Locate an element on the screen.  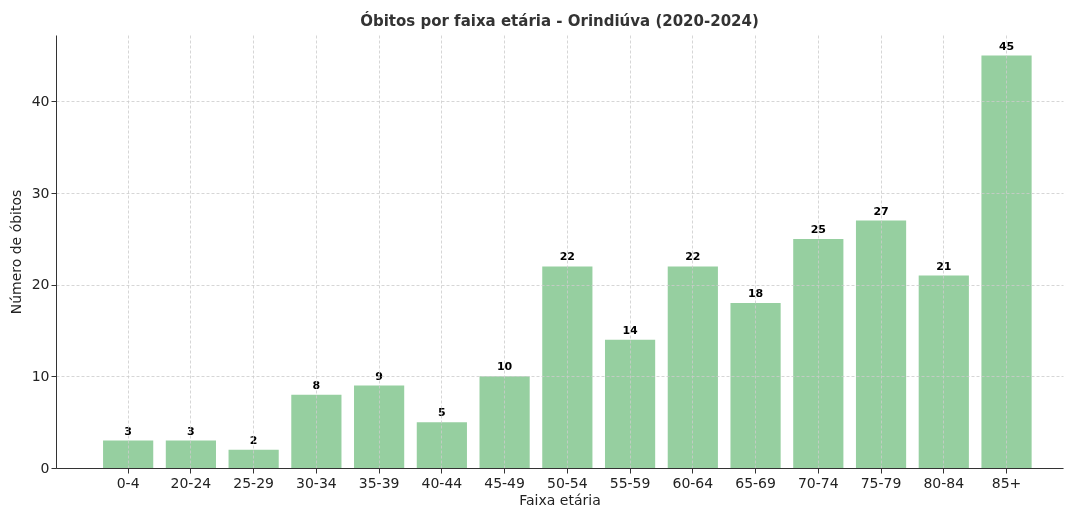
x-tick-label: 75-79 is located at coordinates (881, 482).